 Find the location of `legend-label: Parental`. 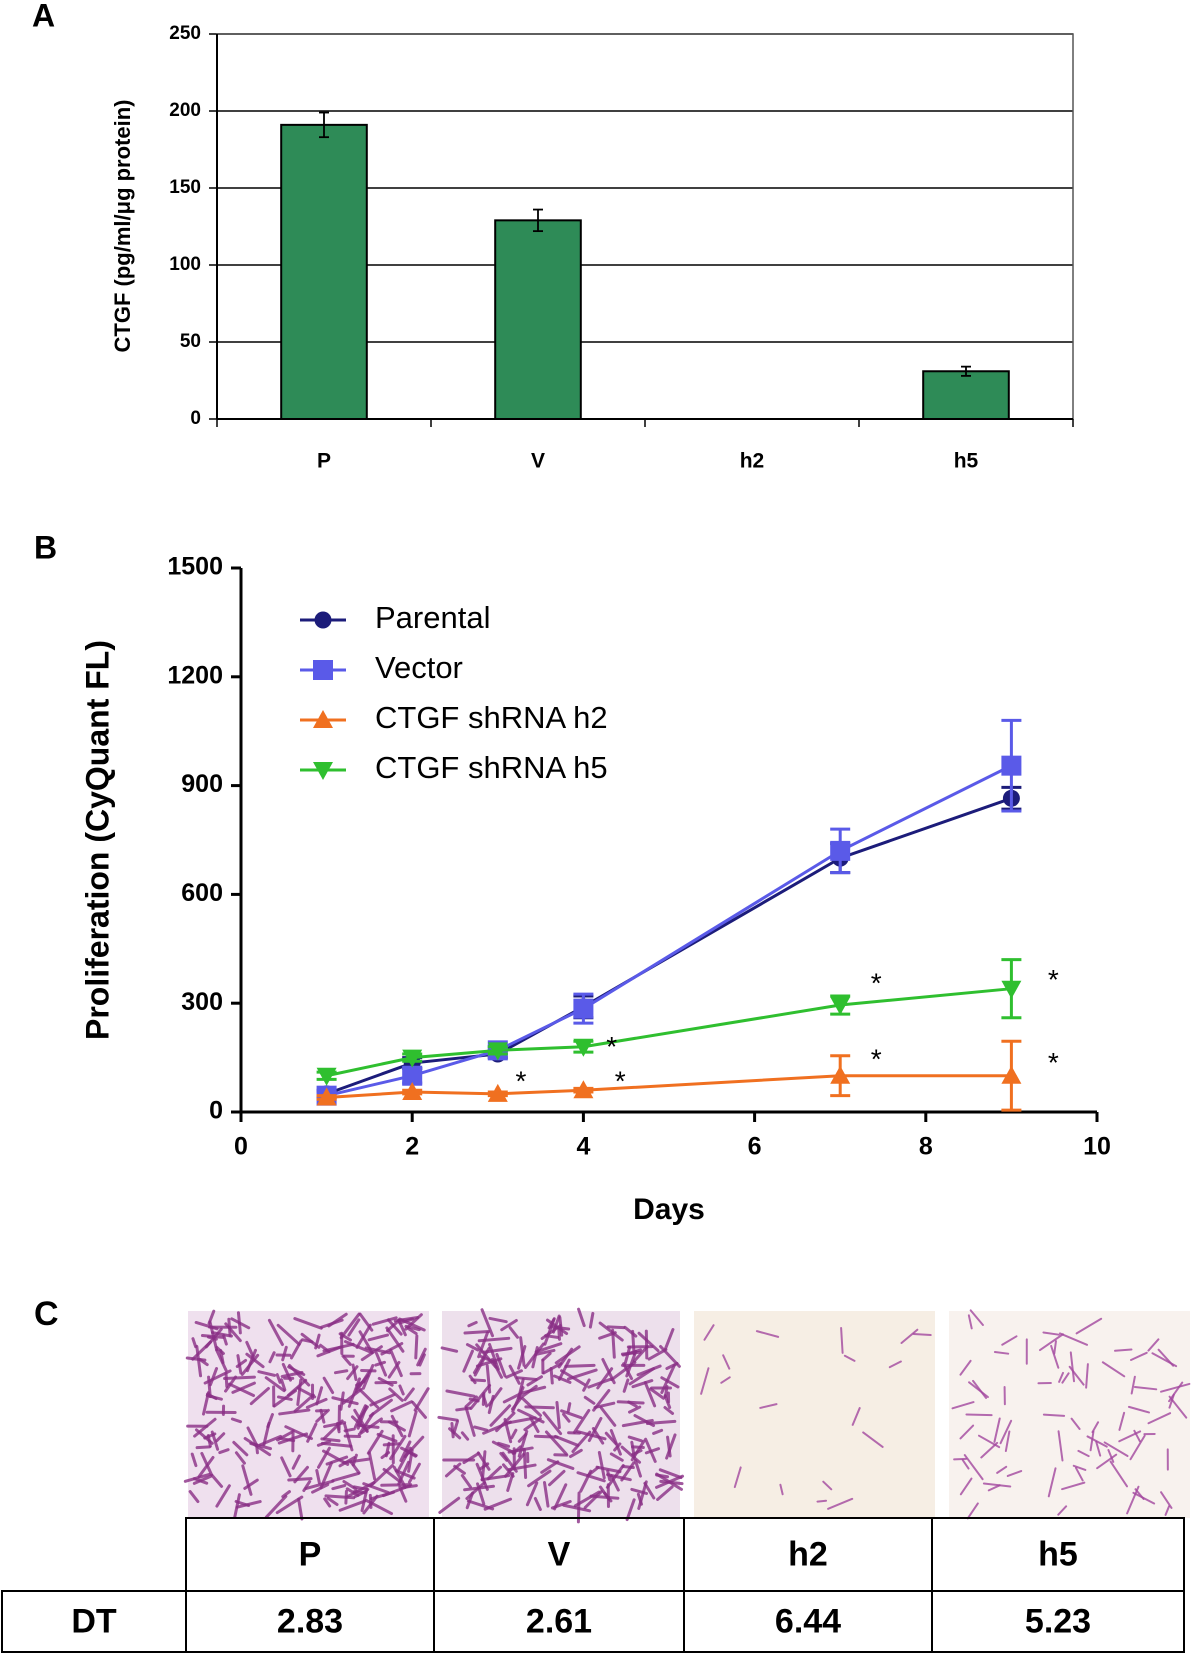

legend-label: Parental is located at coordinates (432, 617).